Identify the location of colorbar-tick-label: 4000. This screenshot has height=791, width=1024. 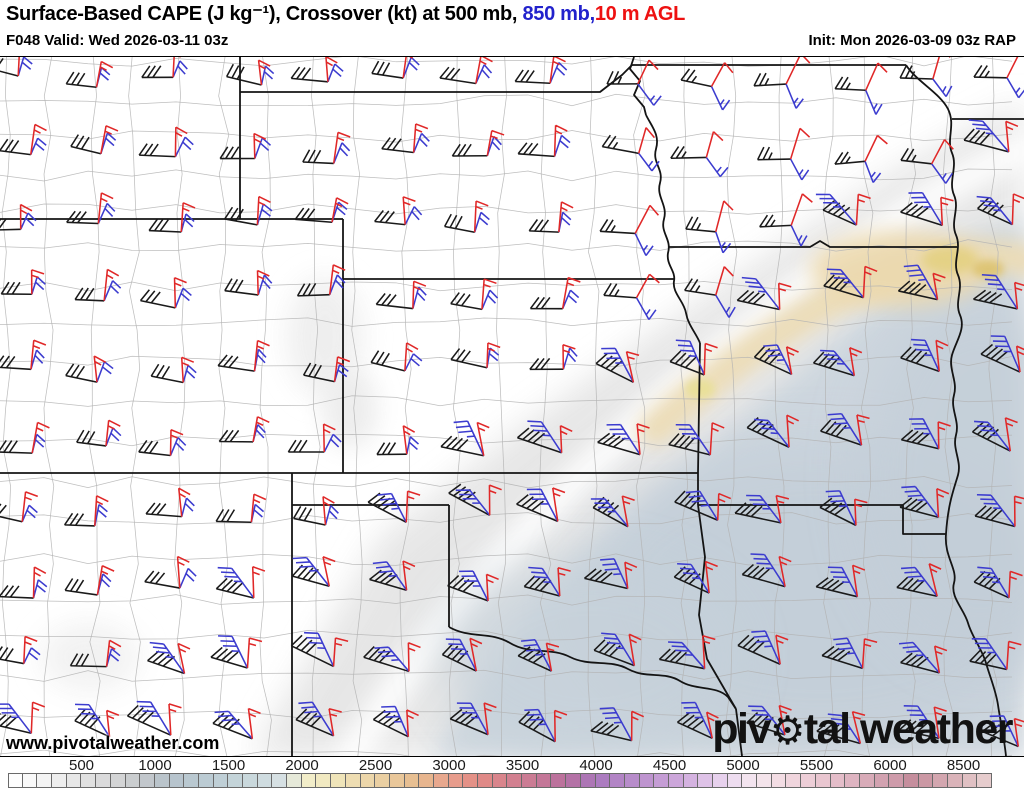
(596, 765).